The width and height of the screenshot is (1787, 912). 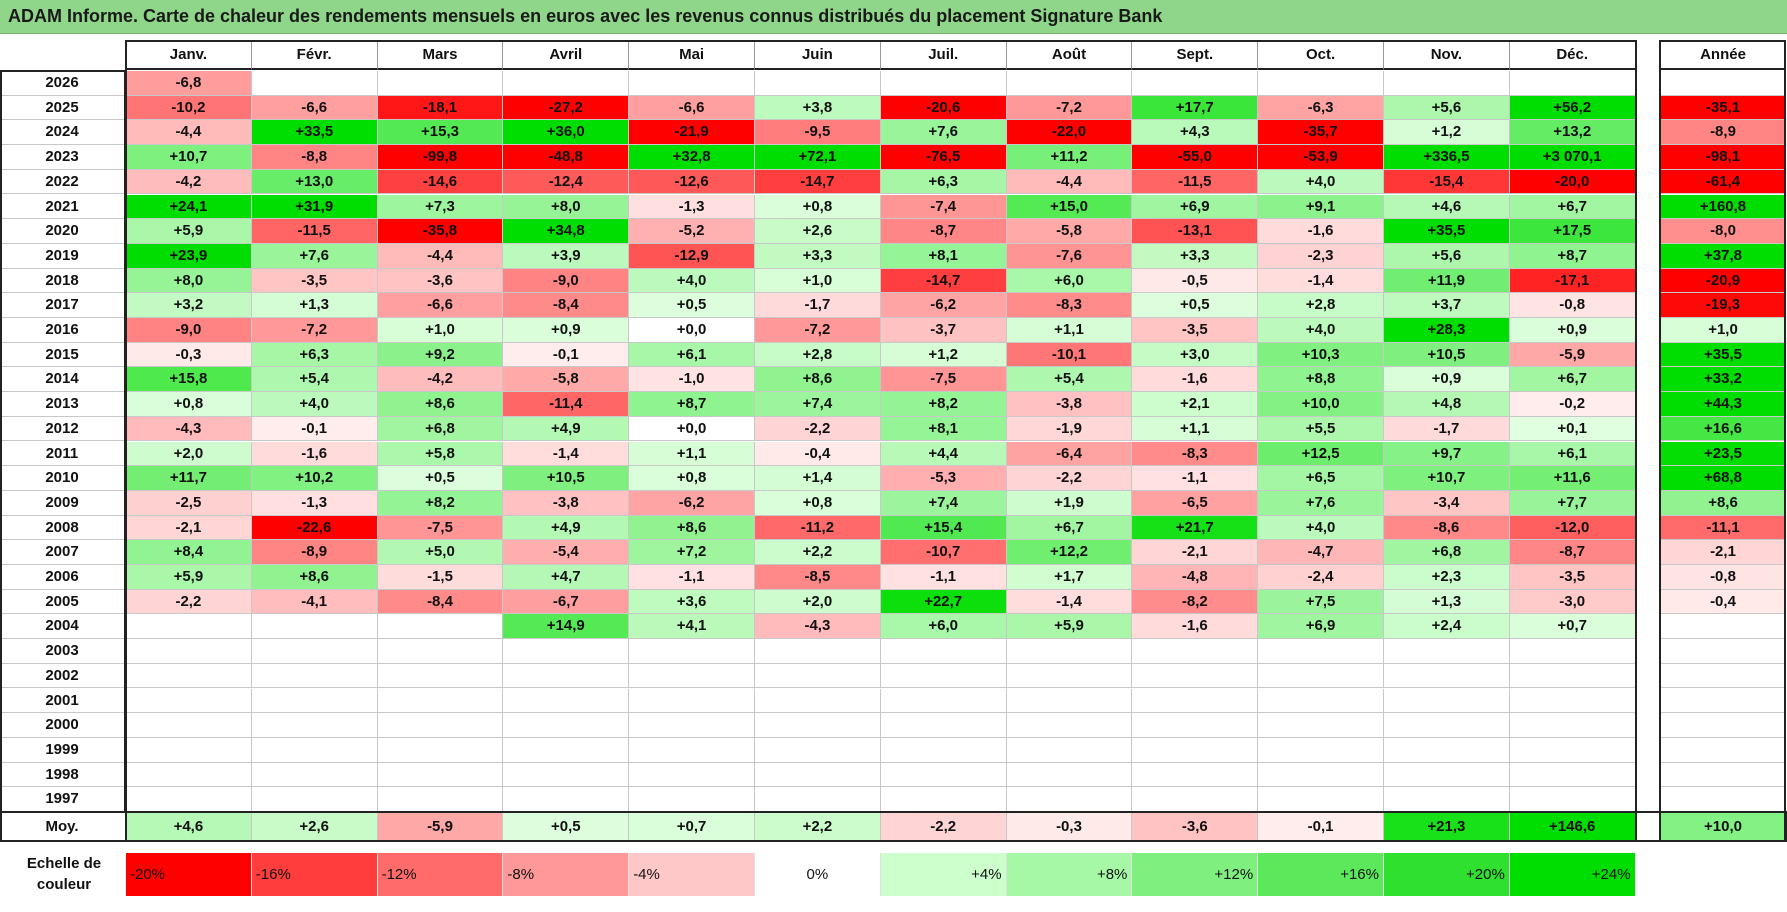 I want to click on year-label: 2015, so click(x=62, y=355).